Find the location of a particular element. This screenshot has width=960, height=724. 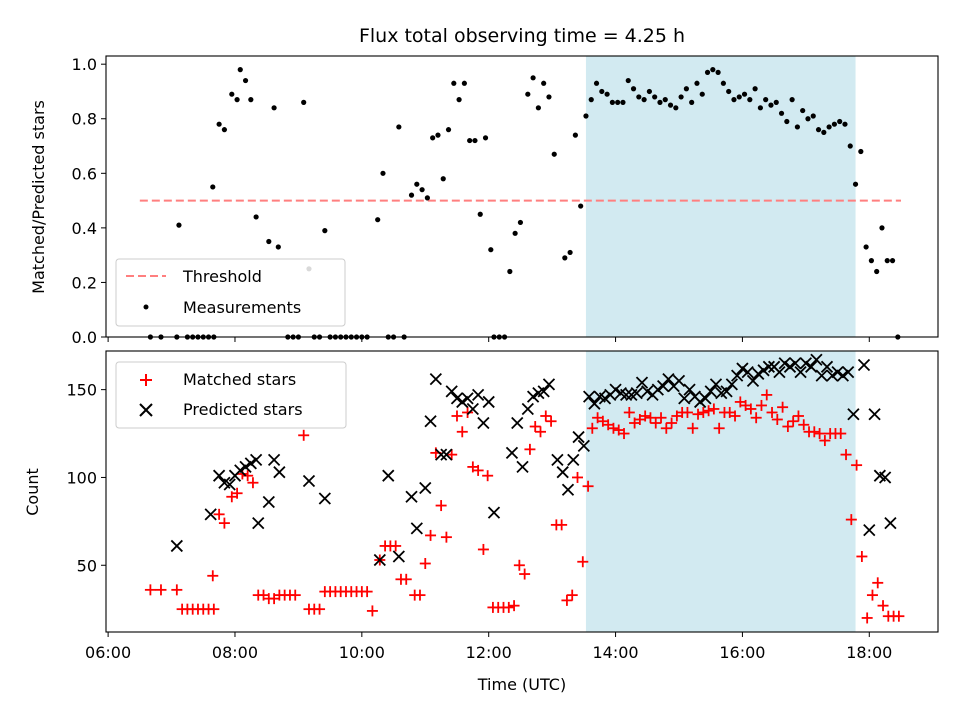

y-tick-label: 0.8 is located at coordinates (84, 119).